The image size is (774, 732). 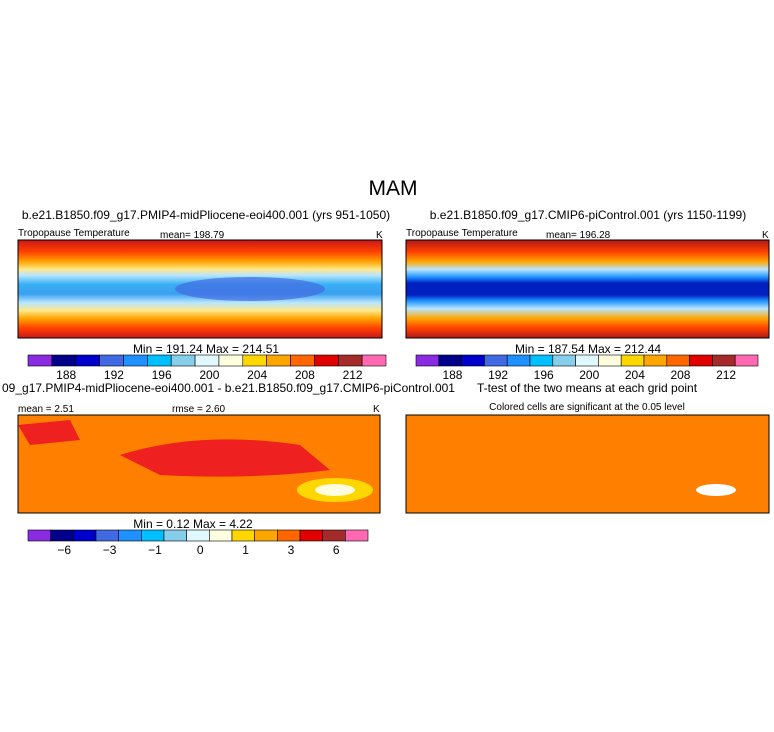 I want to click on panel-minmax: Min = 187.54 Max = 212.44, so click(x=588, y=349).